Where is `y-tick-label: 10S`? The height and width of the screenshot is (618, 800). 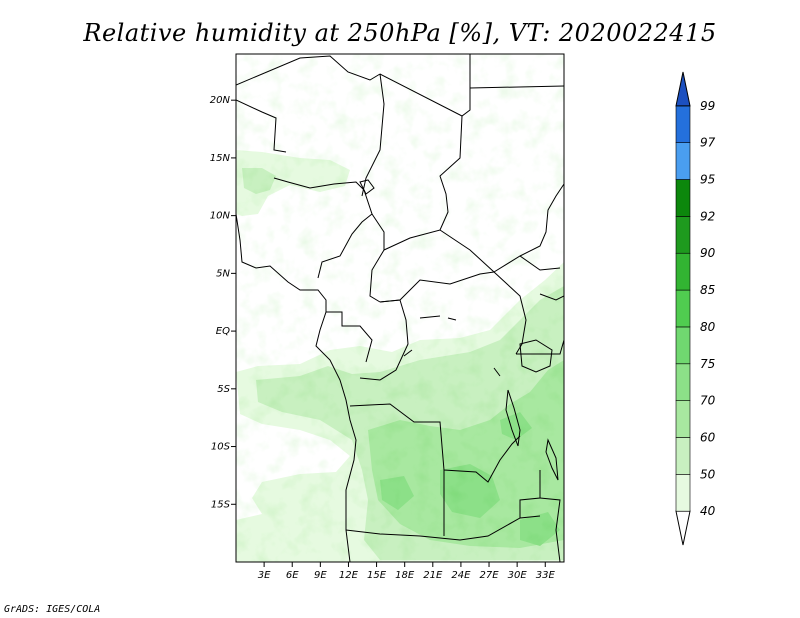 y-tick-label: 10S is located at coordinates (221, 447).